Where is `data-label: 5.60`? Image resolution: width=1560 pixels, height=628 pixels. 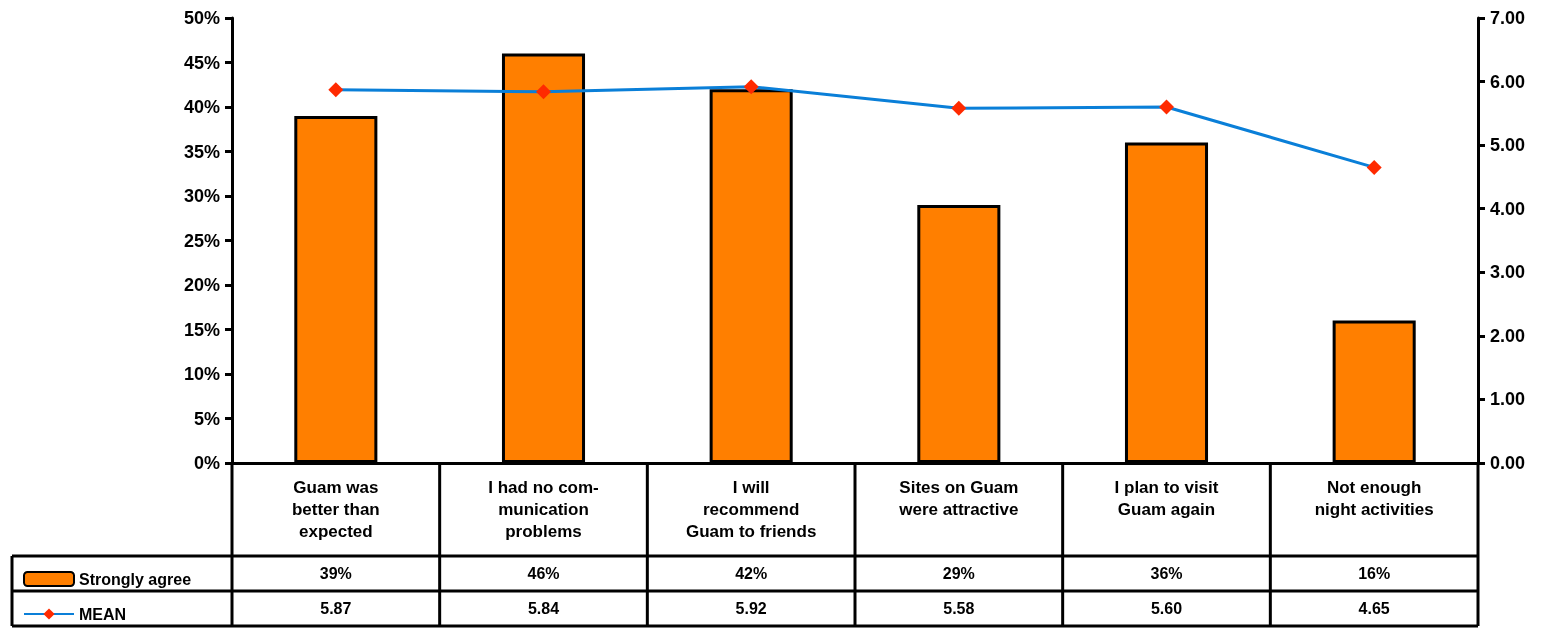
data-label: 5.60 is located at coordinates (1166, 608).